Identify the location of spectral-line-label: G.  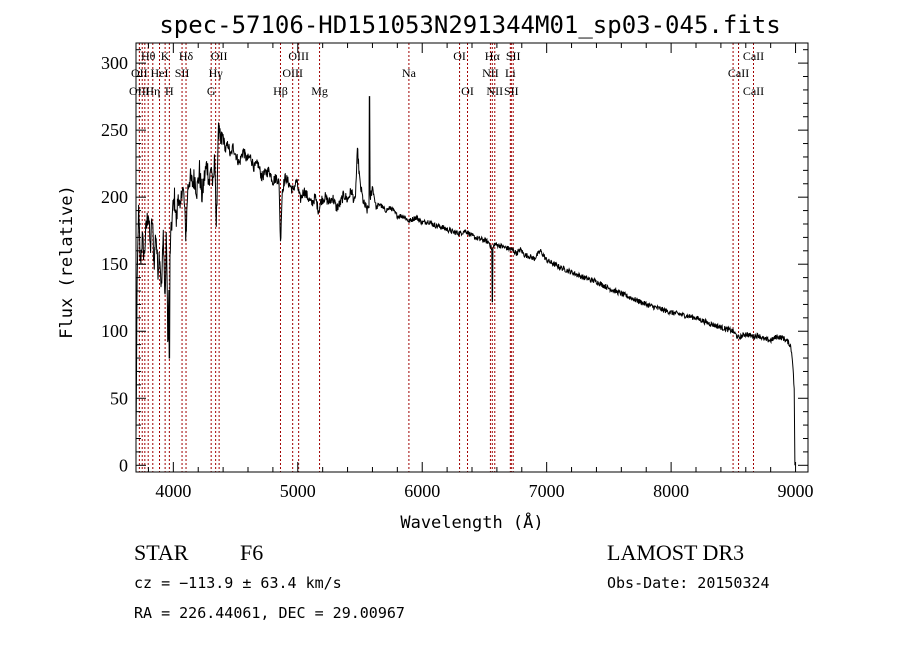
(211, 91).